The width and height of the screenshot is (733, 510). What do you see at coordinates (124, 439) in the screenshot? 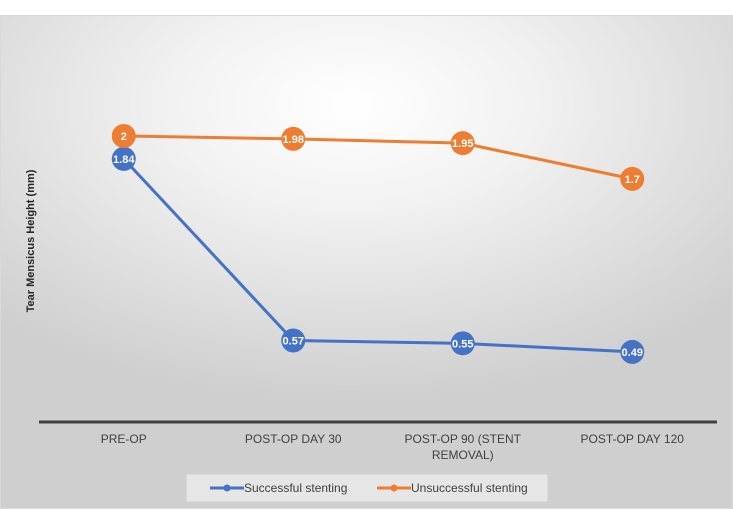
I see `x-tick-label: PRE-OP` at bounding box center [124, 439].